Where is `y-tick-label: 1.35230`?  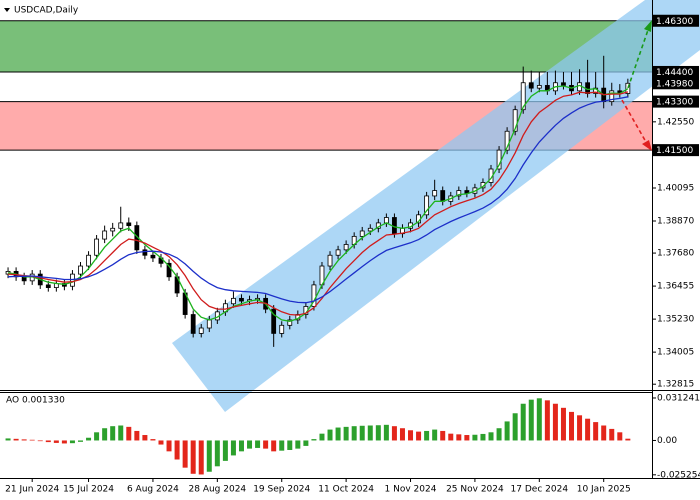
y-tick-label: 1.35230 is located at coordinates (675, 320).